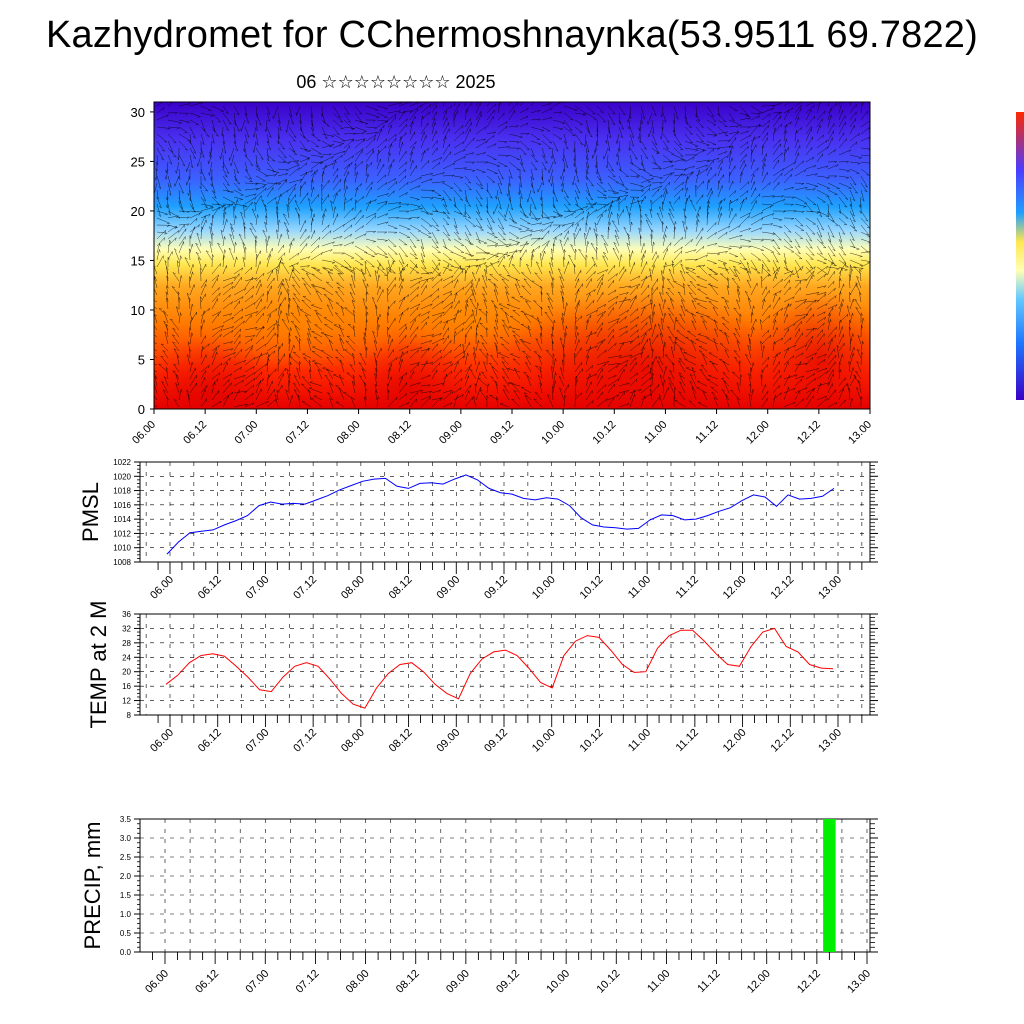  What do you see at coordinates (98, 665) in the screenshot?
I see `y-axis-title: TEMP at 2 M` at bounding box center [98, 665].